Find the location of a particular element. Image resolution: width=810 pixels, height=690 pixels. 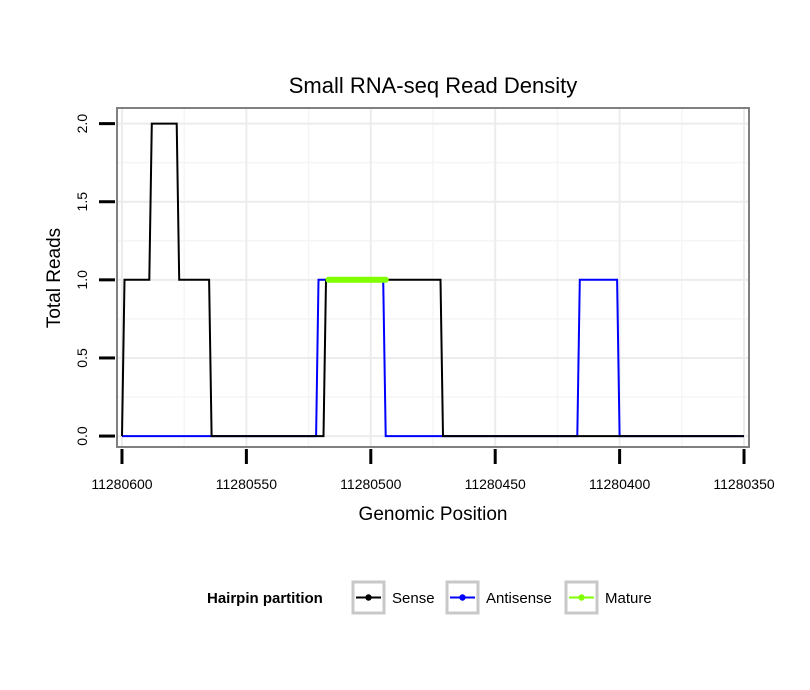

legend-label: Mature is located at coordinates (628, 598).